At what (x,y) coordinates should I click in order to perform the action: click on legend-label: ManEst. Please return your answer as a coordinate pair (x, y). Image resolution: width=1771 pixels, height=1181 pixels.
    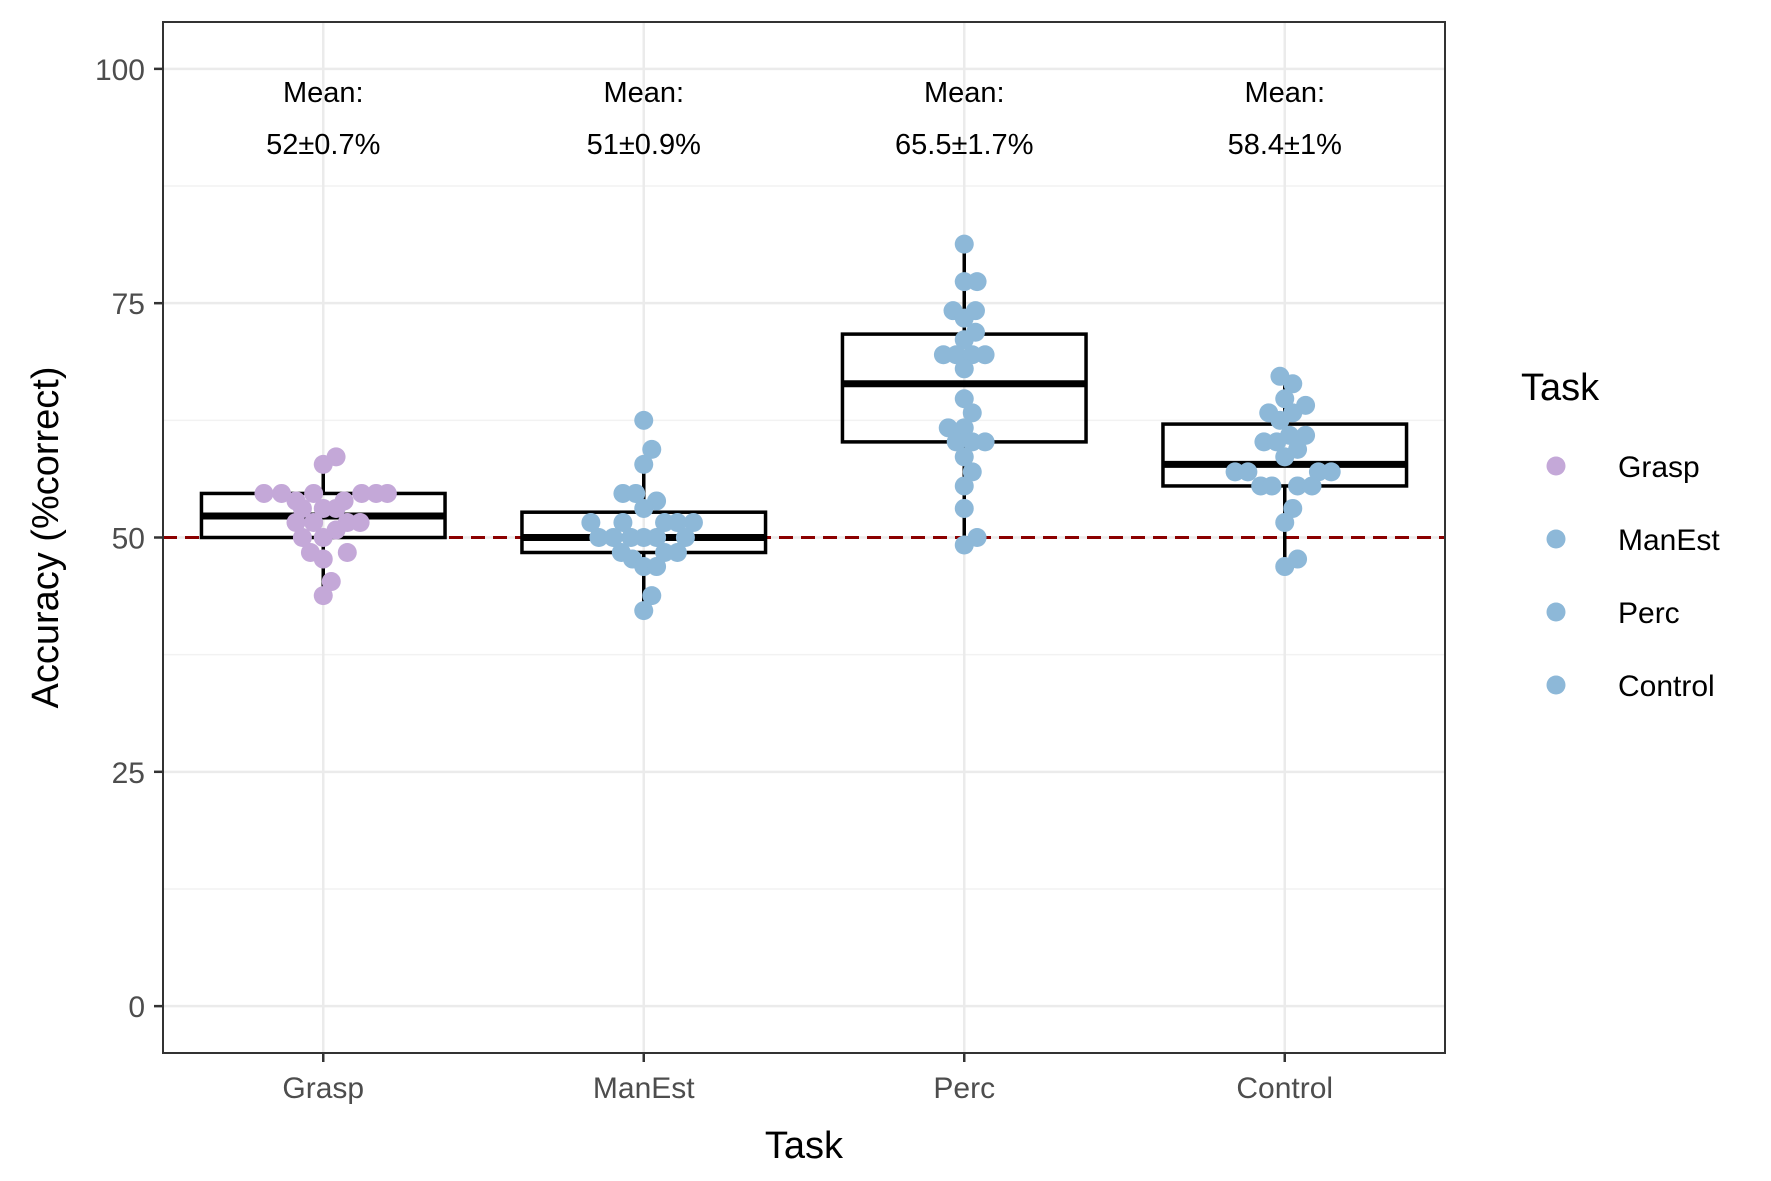
    Looking at the image, I should click on (1669, 540).